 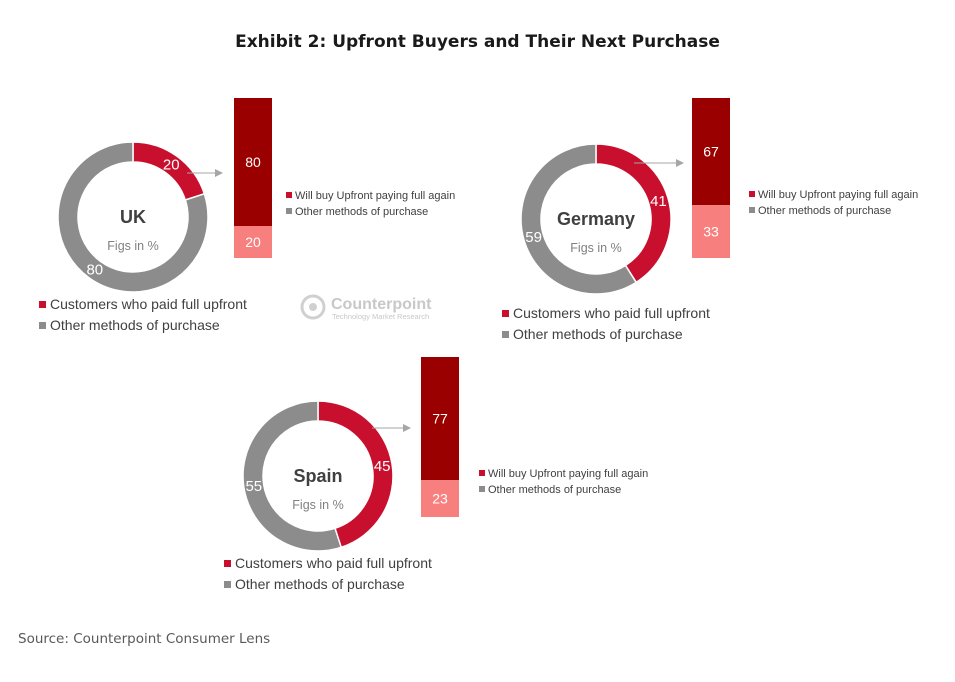 I want to click on slice-label-other: 59, so click(x=533, y=237).